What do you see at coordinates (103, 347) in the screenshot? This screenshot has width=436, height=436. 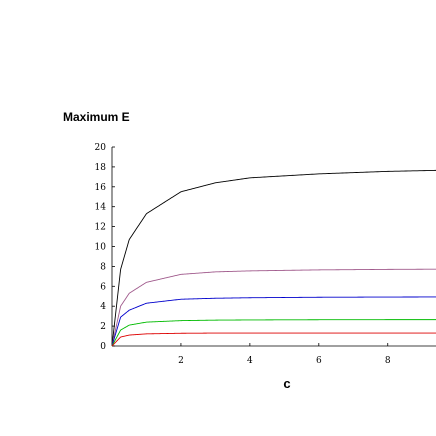 I see `y-tick-label: 0` at bounding box center [103, 347].